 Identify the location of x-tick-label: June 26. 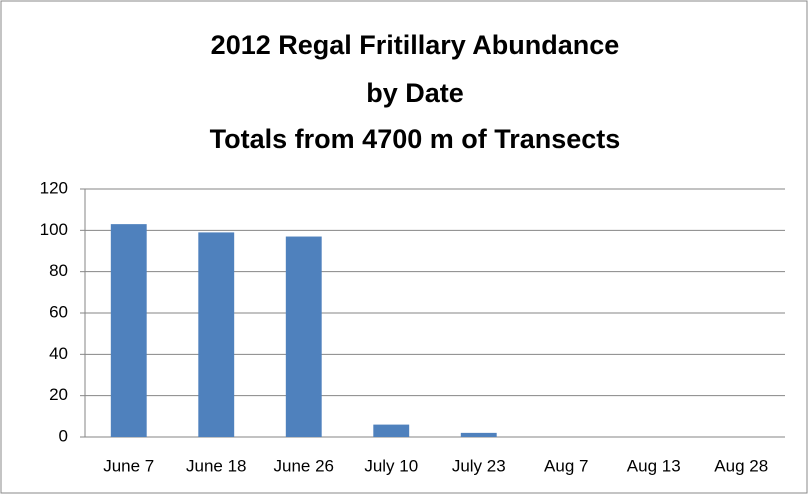
(304, 465).